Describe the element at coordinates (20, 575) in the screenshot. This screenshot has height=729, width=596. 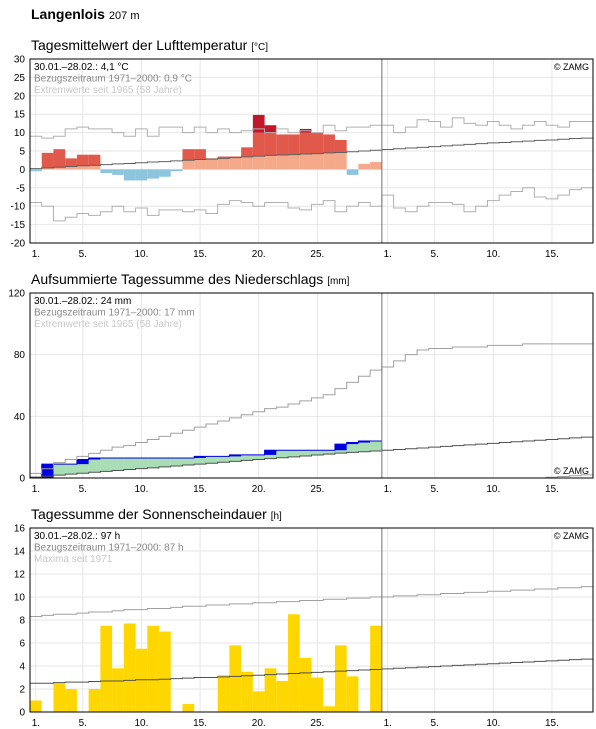
I see `2-y-tick-label: 12` at that location.